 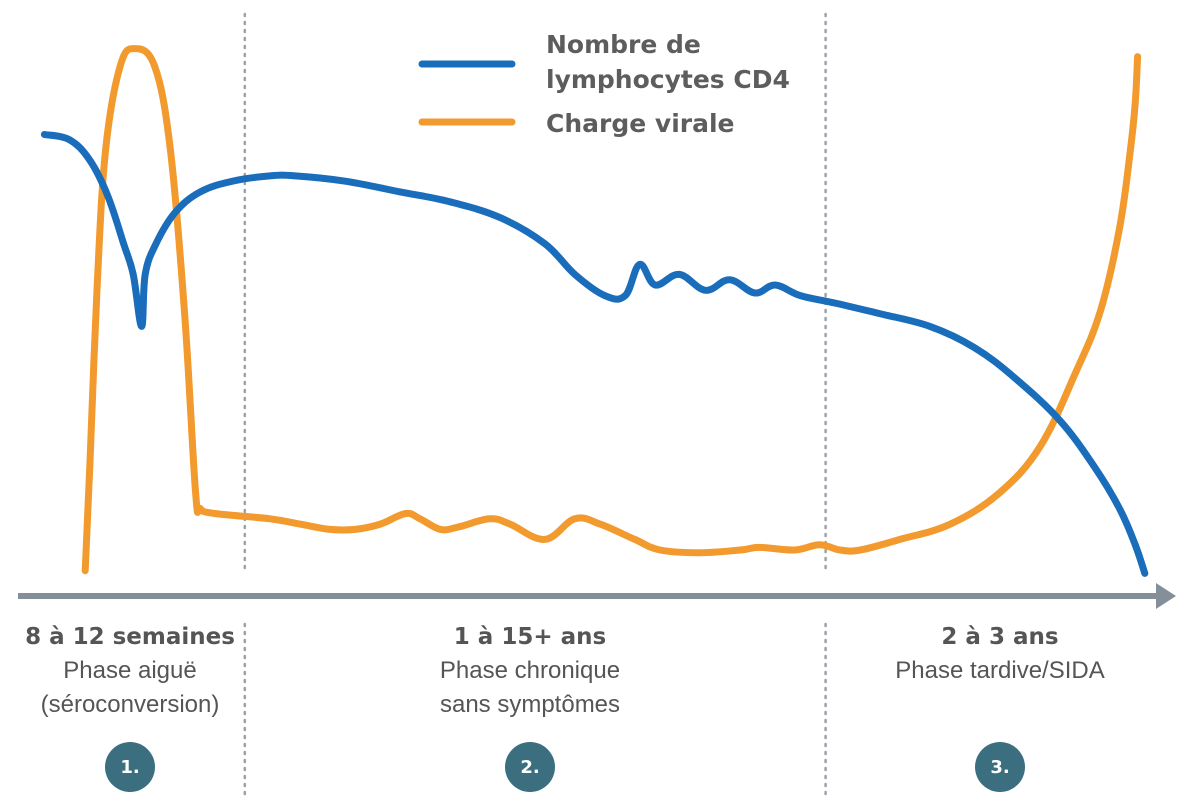 I want to click on phase-1-name-line1: Phase aiguë, so click(x=130, y=670).